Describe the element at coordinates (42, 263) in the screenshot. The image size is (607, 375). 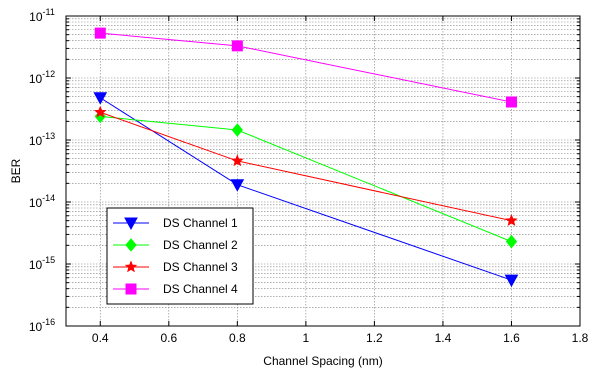
I see `y-tick-label: 10-15` at that location.